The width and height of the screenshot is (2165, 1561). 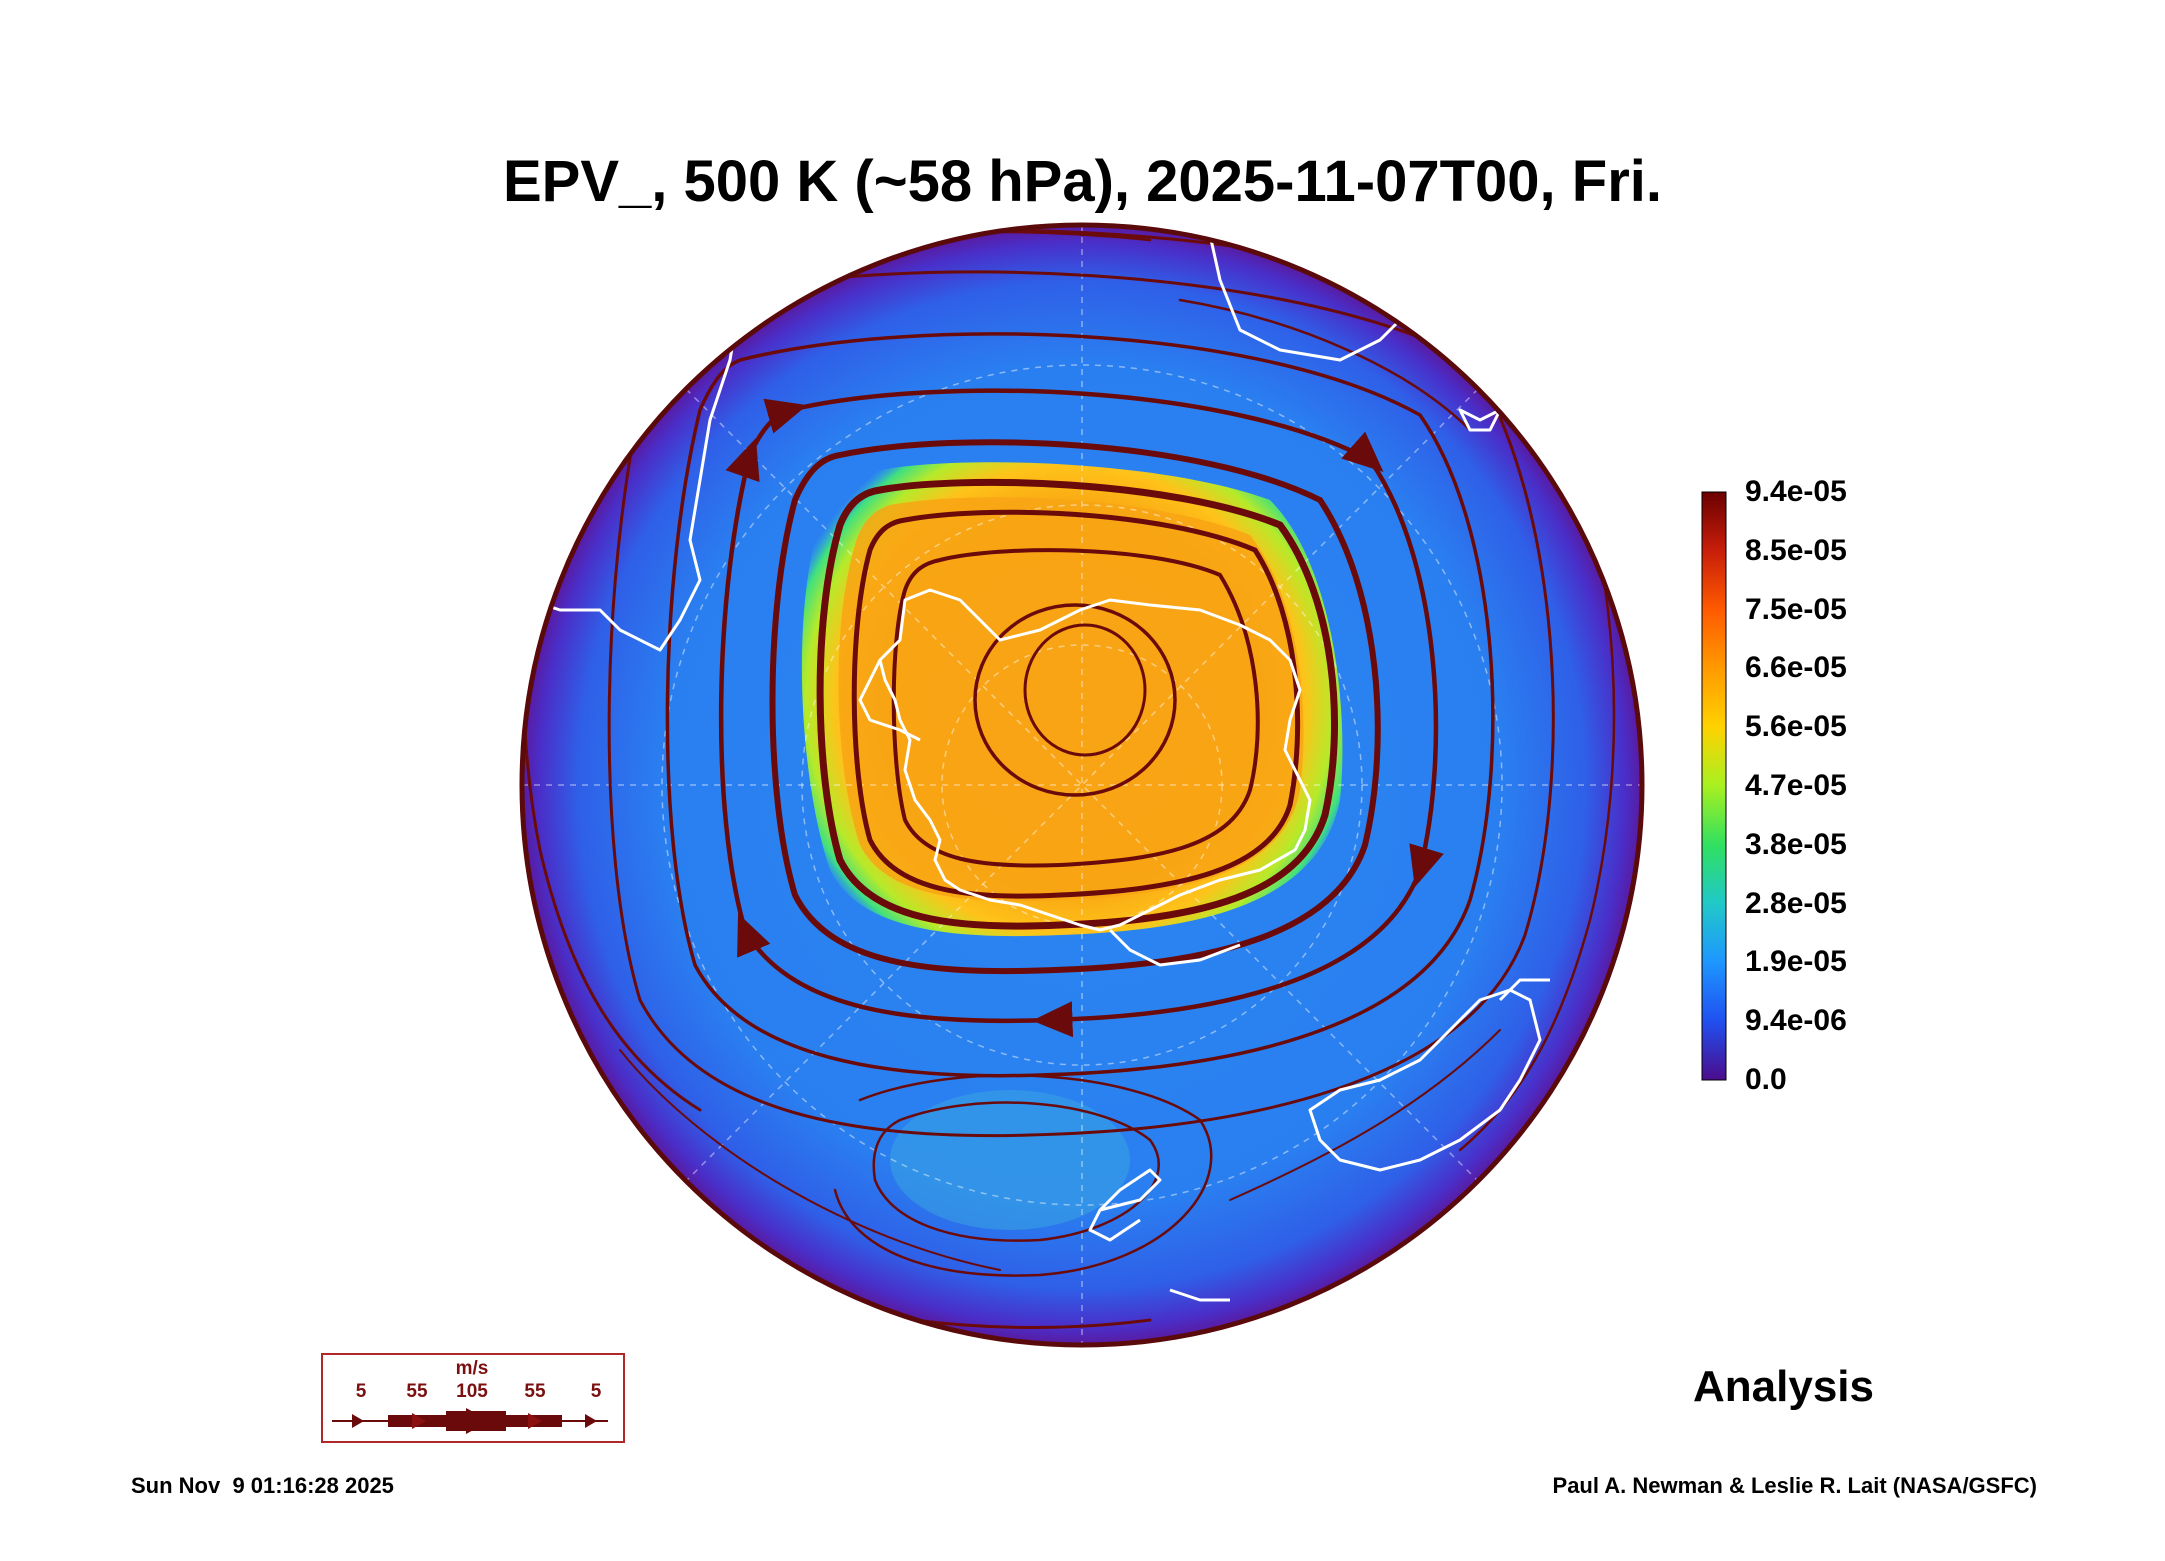 I want to click on colorbar-tick: 2.8e-05, so click(x=1796, y=903).